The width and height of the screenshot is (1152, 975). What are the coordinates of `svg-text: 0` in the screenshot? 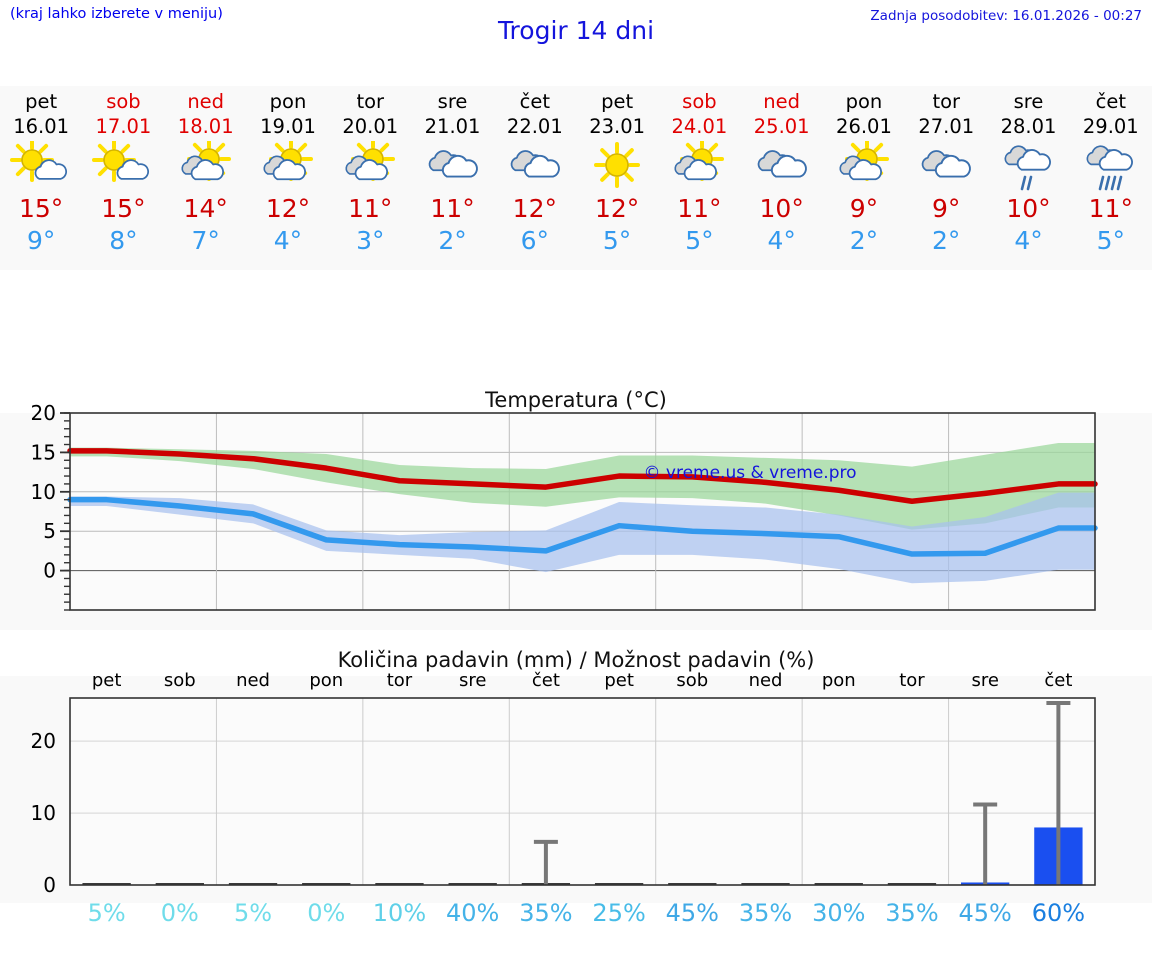 It's located at (49, 885).